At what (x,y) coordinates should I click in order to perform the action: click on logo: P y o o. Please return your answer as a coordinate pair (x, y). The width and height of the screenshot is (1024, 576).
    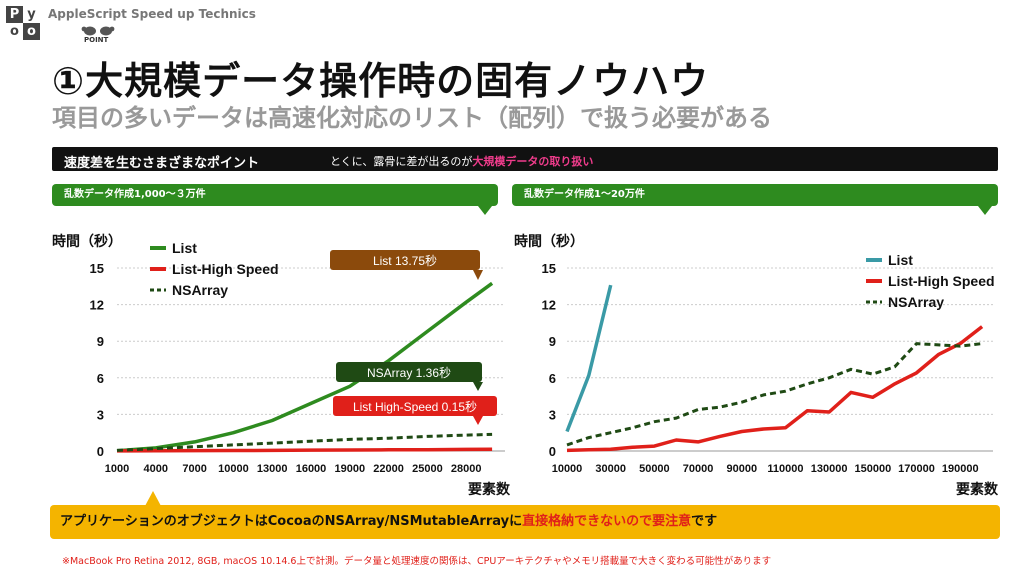
    Looking at the image, I should click on (23, 23).